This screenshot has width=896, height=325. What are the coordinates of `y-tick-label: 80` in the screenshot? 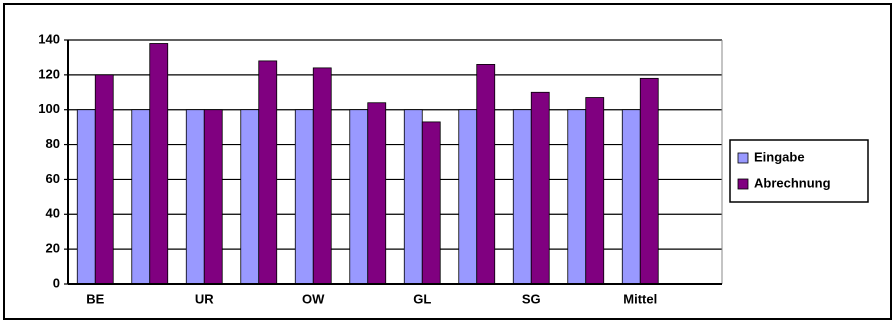 It's located at (53, 143).